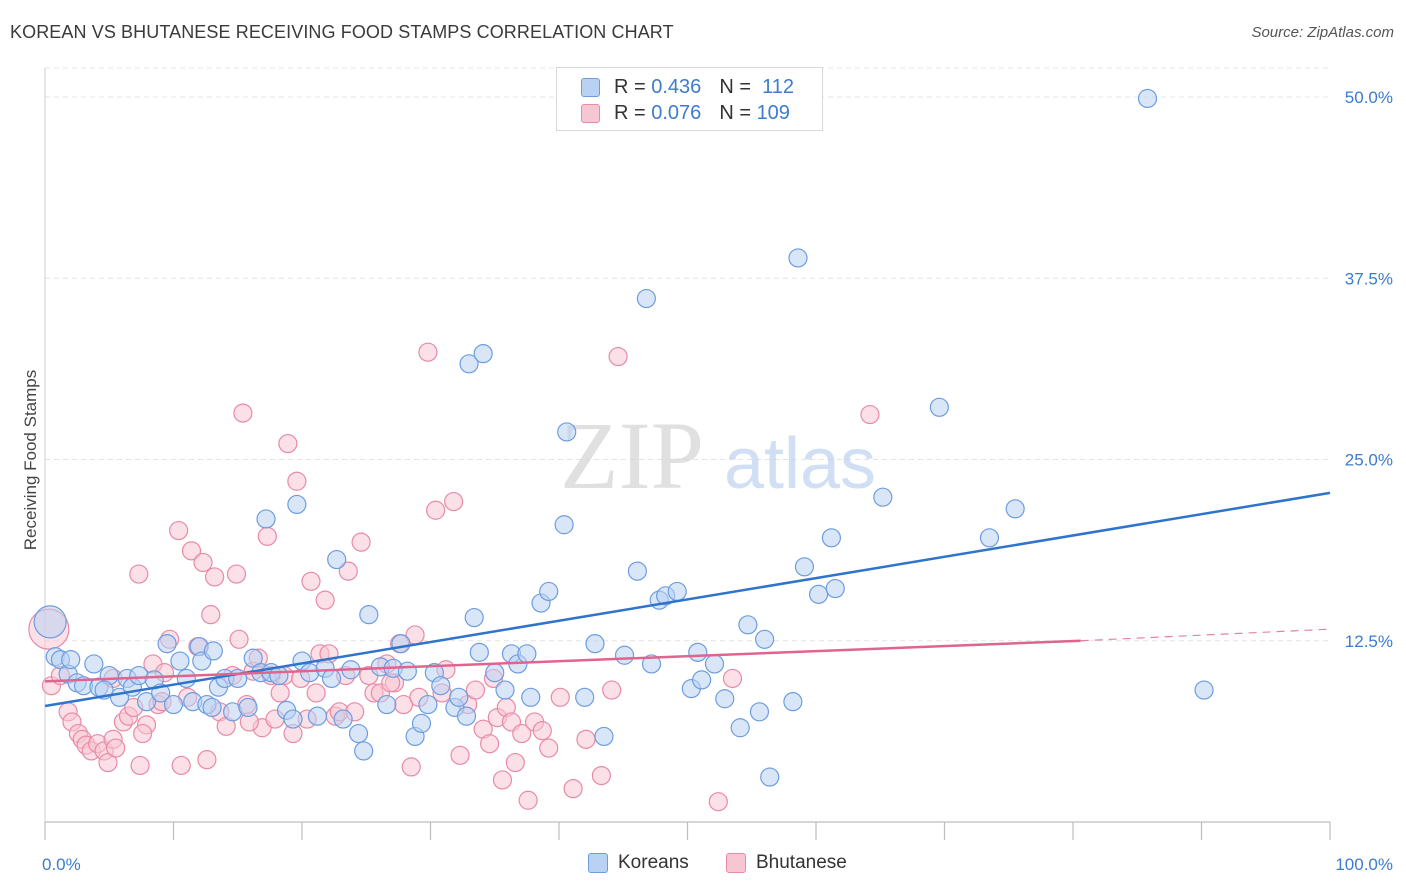  I want to click on legend-swatch-bhutanese, so click(590, 113).